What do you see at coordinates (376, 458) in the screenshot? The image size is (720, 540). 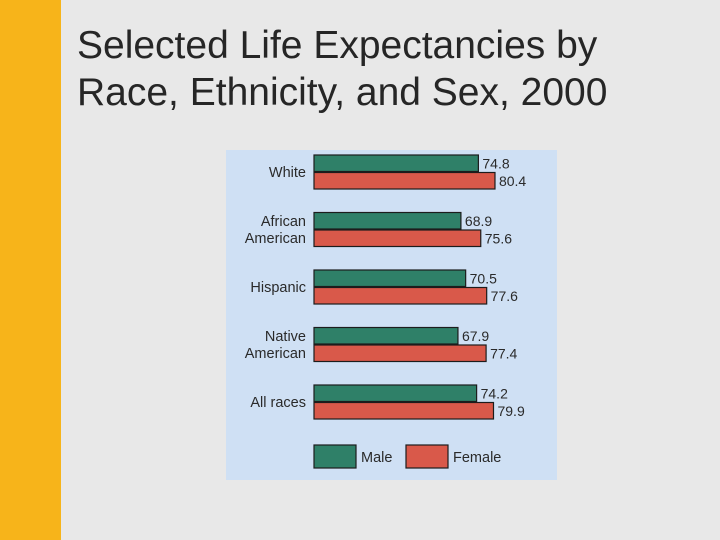 I see `legend-label-male: Male` at bounding box center [376, 458].